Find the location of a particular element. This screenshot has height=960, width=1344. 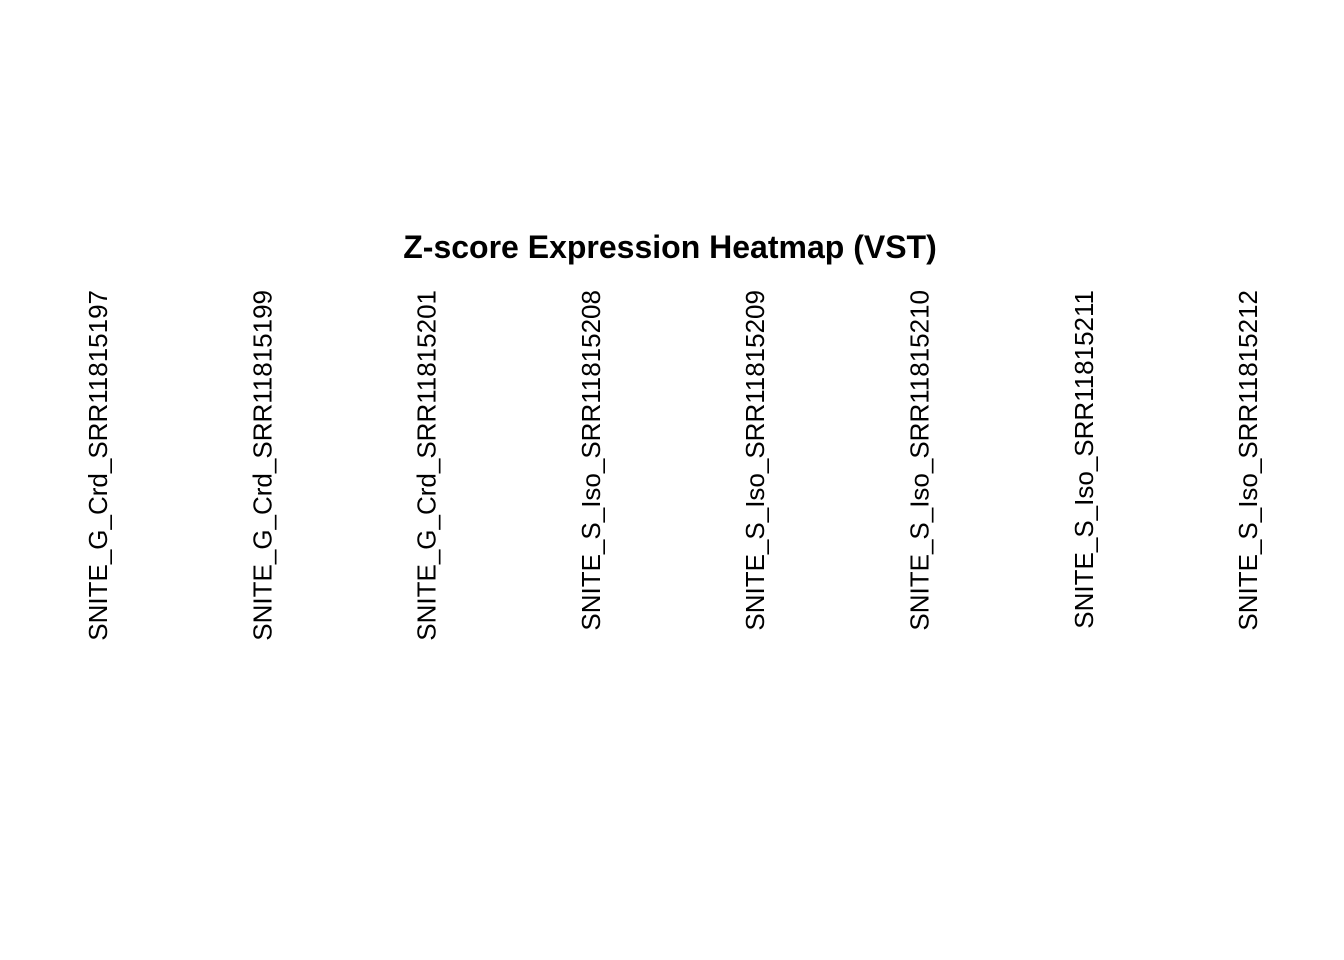

column-label: SNITE_G_Crd_SRR11815199 is located at coordinates (262, 465).